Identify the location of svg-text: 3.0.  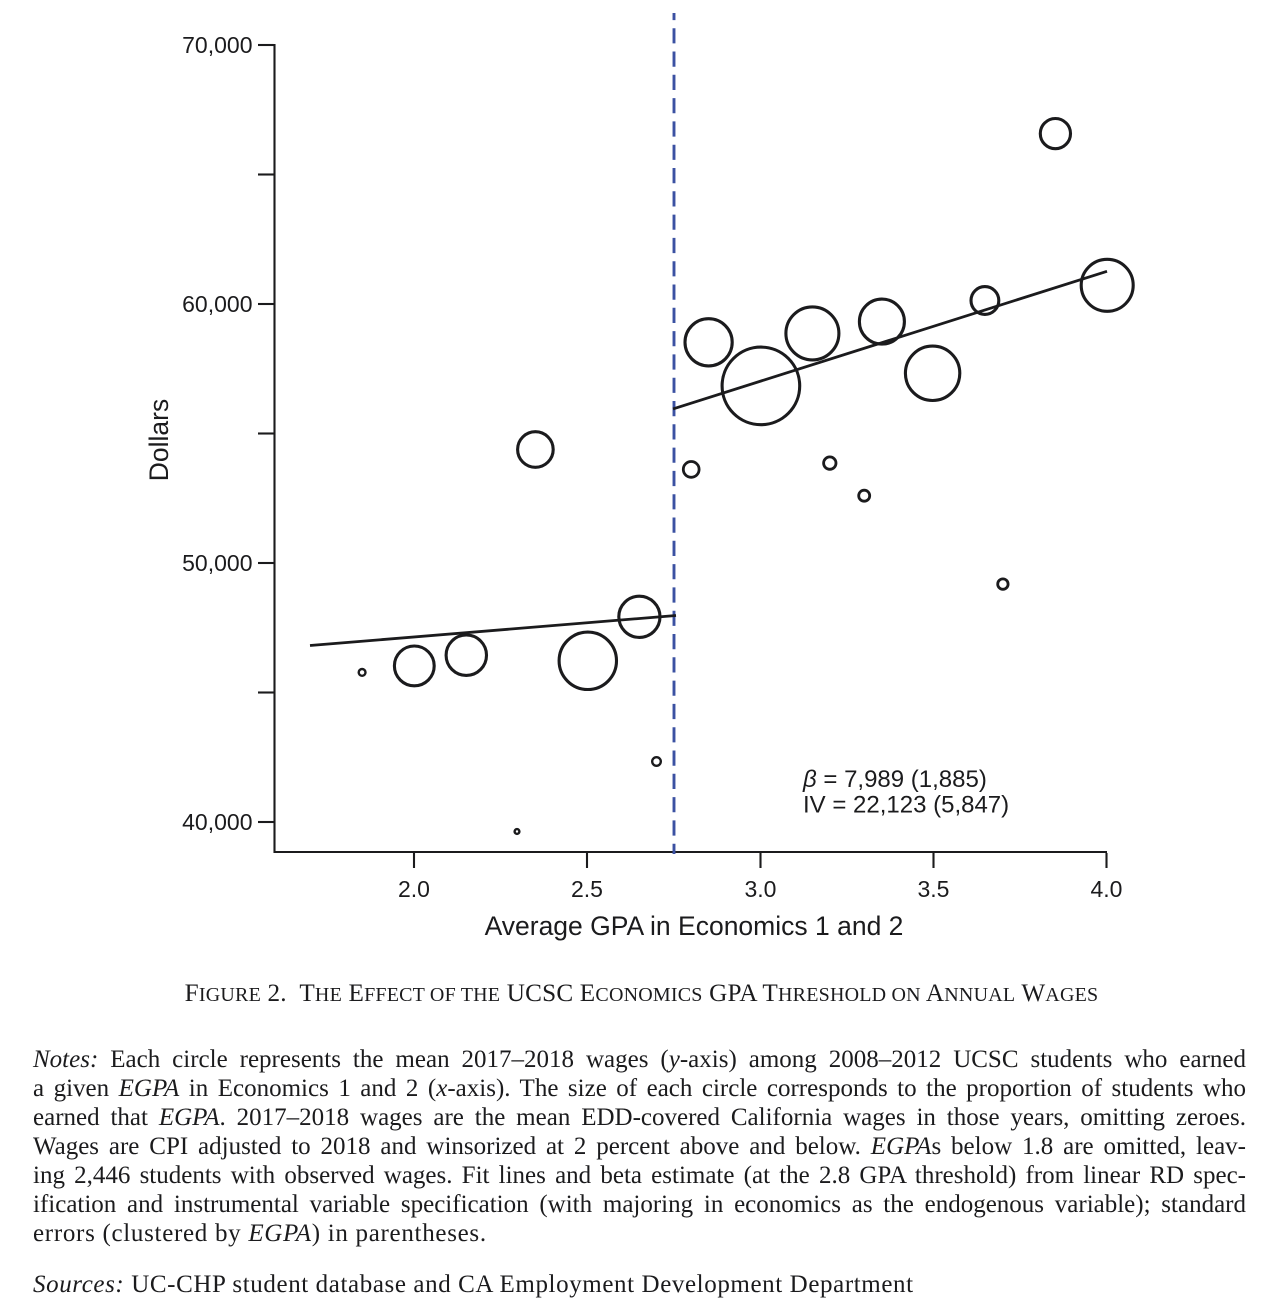
(761, 889).